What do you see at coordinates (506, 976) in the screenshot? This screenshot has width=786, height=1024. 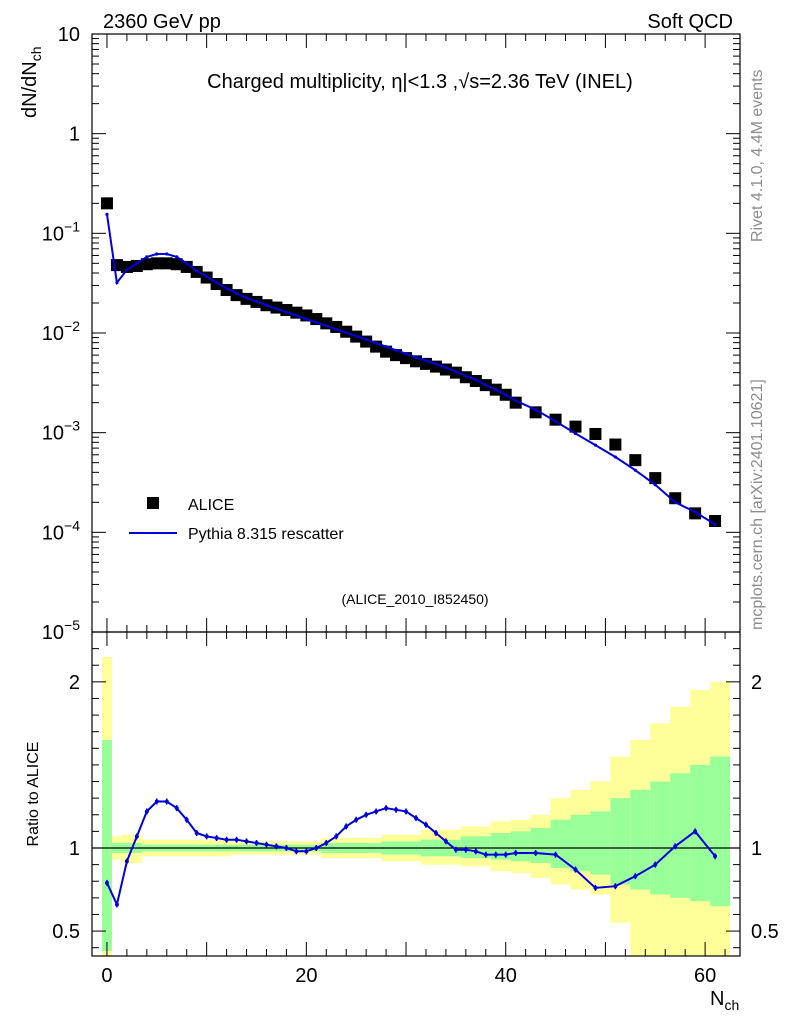 I see `ratio-xtick-label: 40` at bounding box center [506, 976].